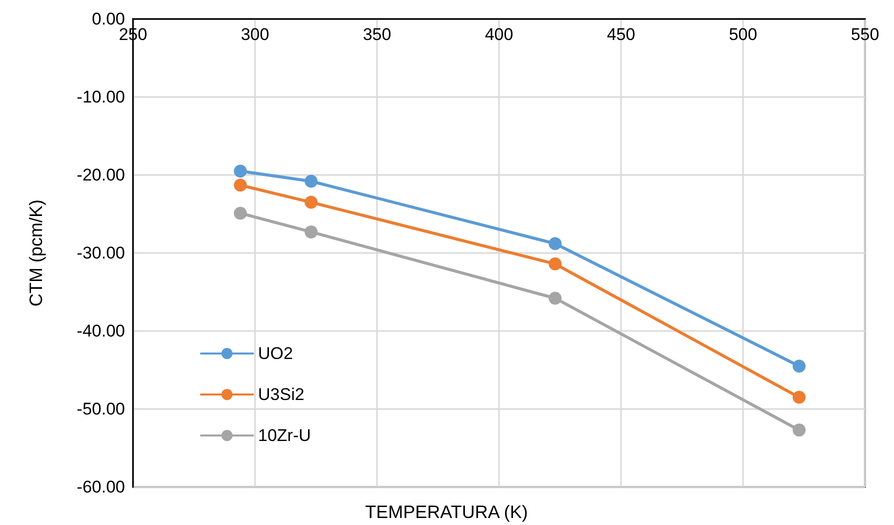  Describe the element at coordinates (865, 34) in the screenshot. I see `x-tick-label: 550` at that location.